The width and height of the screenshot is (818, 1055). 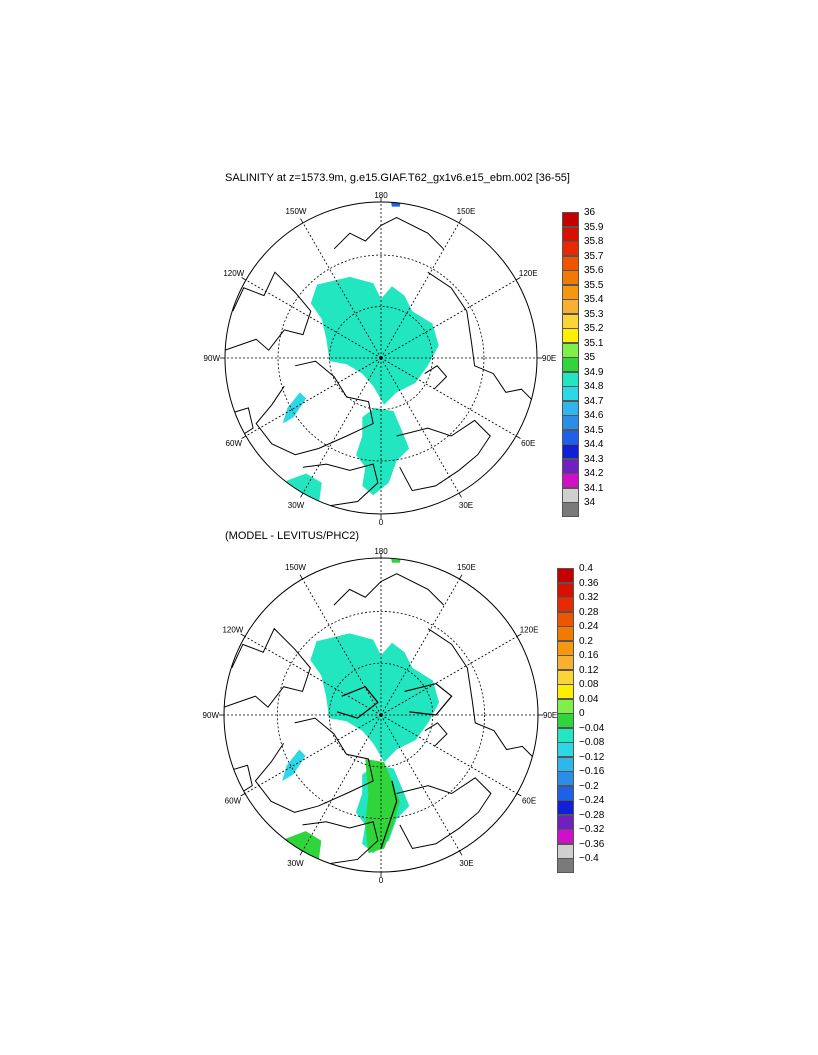 What do you see at coordinates (211, 715) in the screenshot?
I see `longitude-label: 90W` at bounding box center [211, 715].